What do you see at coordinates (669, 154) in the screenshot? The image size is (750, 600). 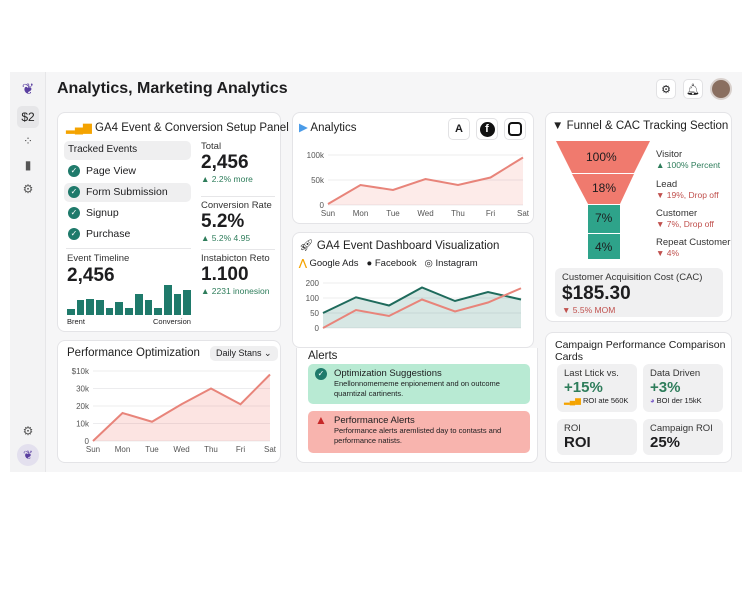 I see `stage-name: Visitor` at bounding box center [669, 154].